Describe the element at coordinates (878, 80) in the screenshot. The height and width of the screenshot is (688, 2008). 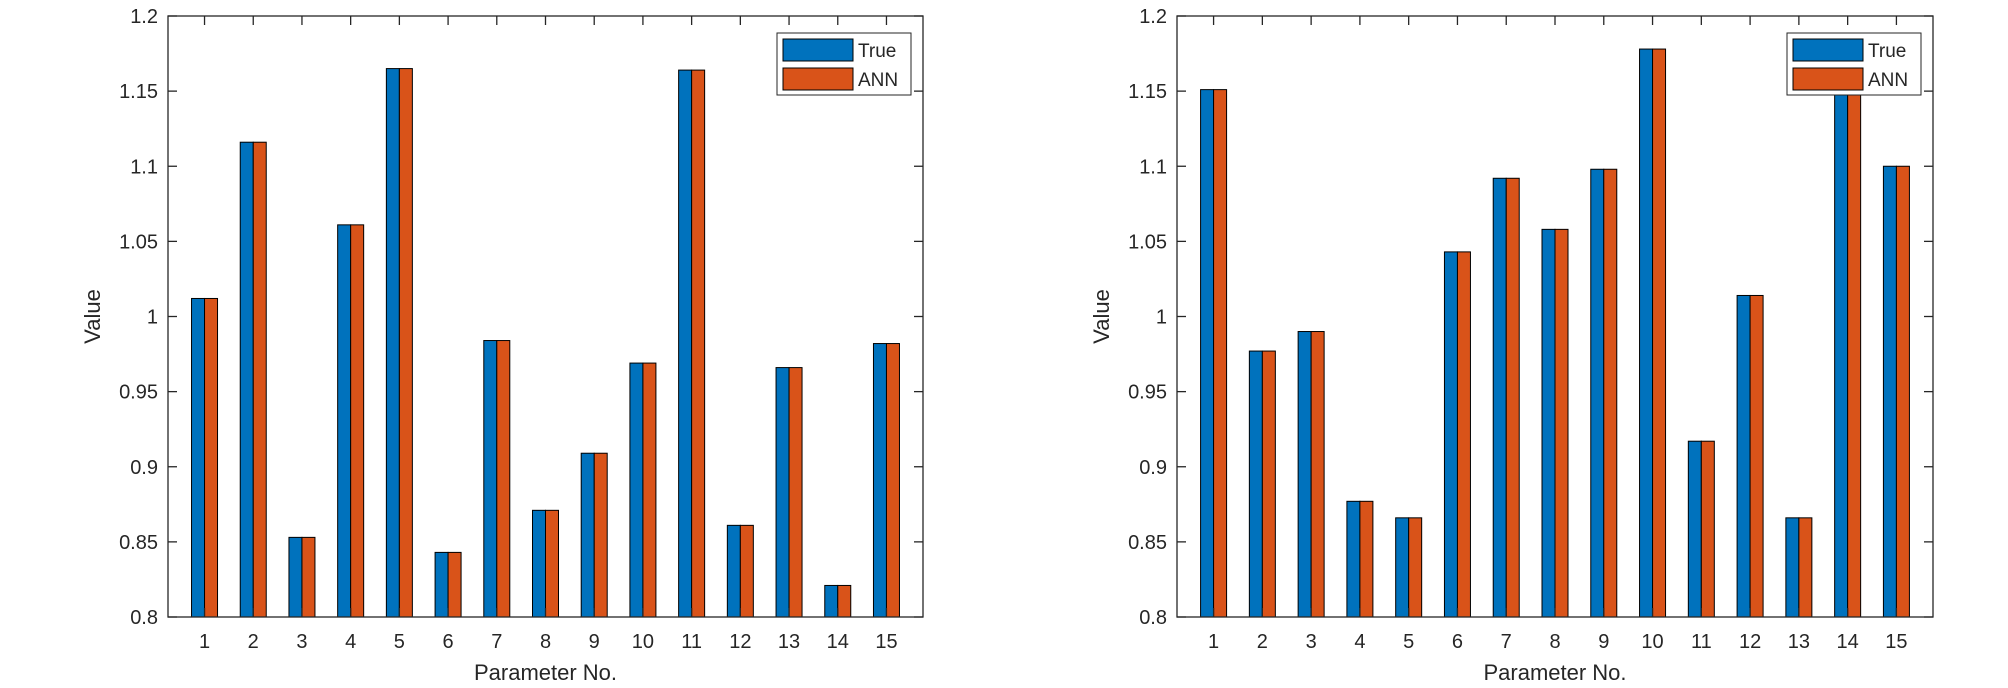
I see `legend-label-ann: ANN` at that location.